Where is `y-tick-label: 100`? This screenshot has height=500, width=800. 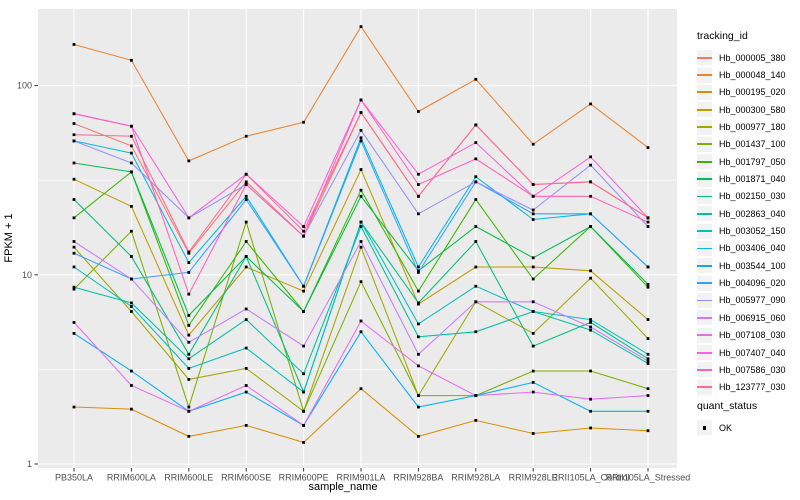 y-tick-label: 100 is located at coordinates (24, 86).